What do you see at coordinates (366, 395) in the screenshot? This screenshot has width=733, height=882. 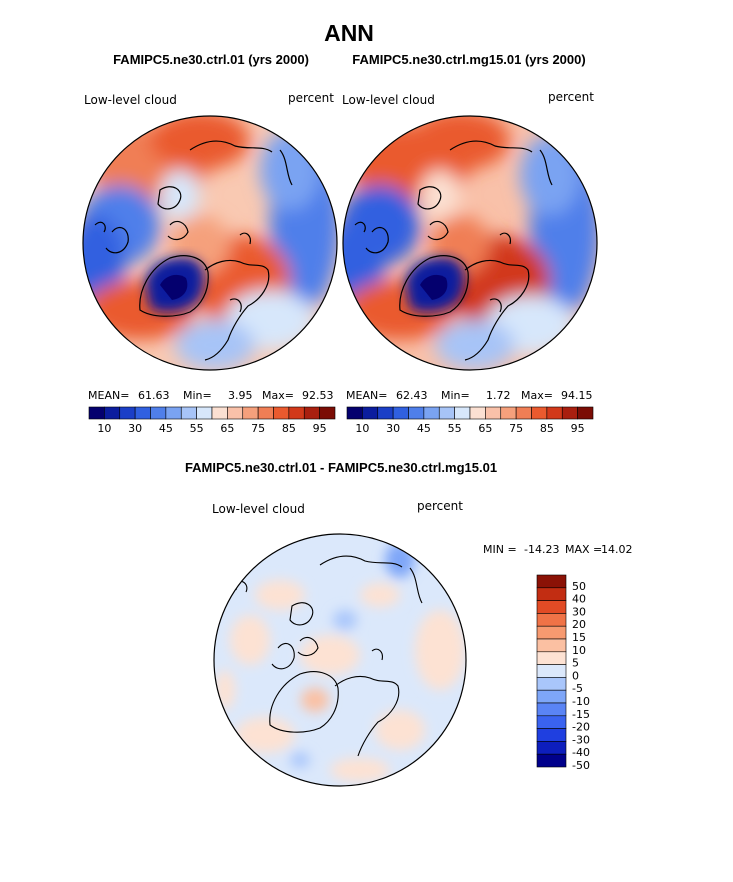 I see `panel-b-mean-label: MEAN=` at bounding box center [366, 395].